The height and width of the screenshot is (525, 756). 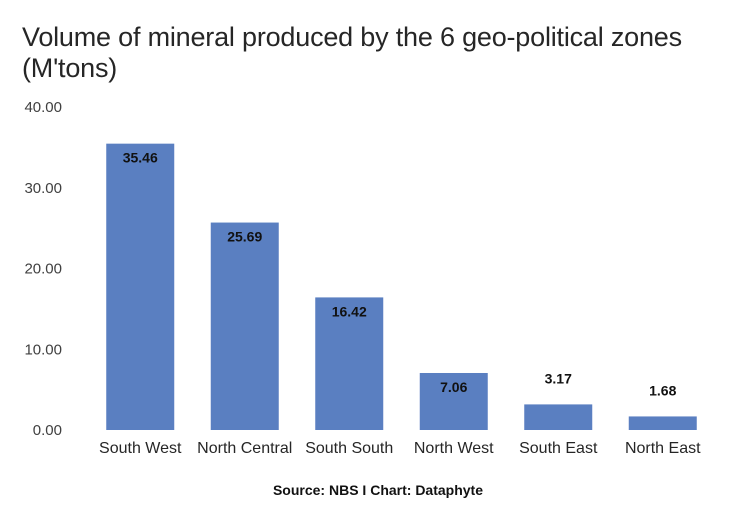 What do you see at coordinates (140, 448) in the screenshot?
I see `x-category-label: South West` at bounding box center [140, 448].